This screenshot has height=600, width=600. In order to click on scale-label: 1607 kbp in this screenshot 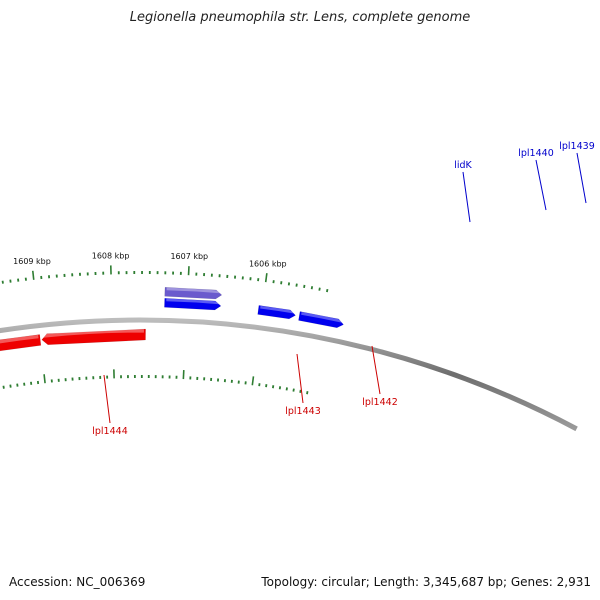, I will do `click(189, 256)`.